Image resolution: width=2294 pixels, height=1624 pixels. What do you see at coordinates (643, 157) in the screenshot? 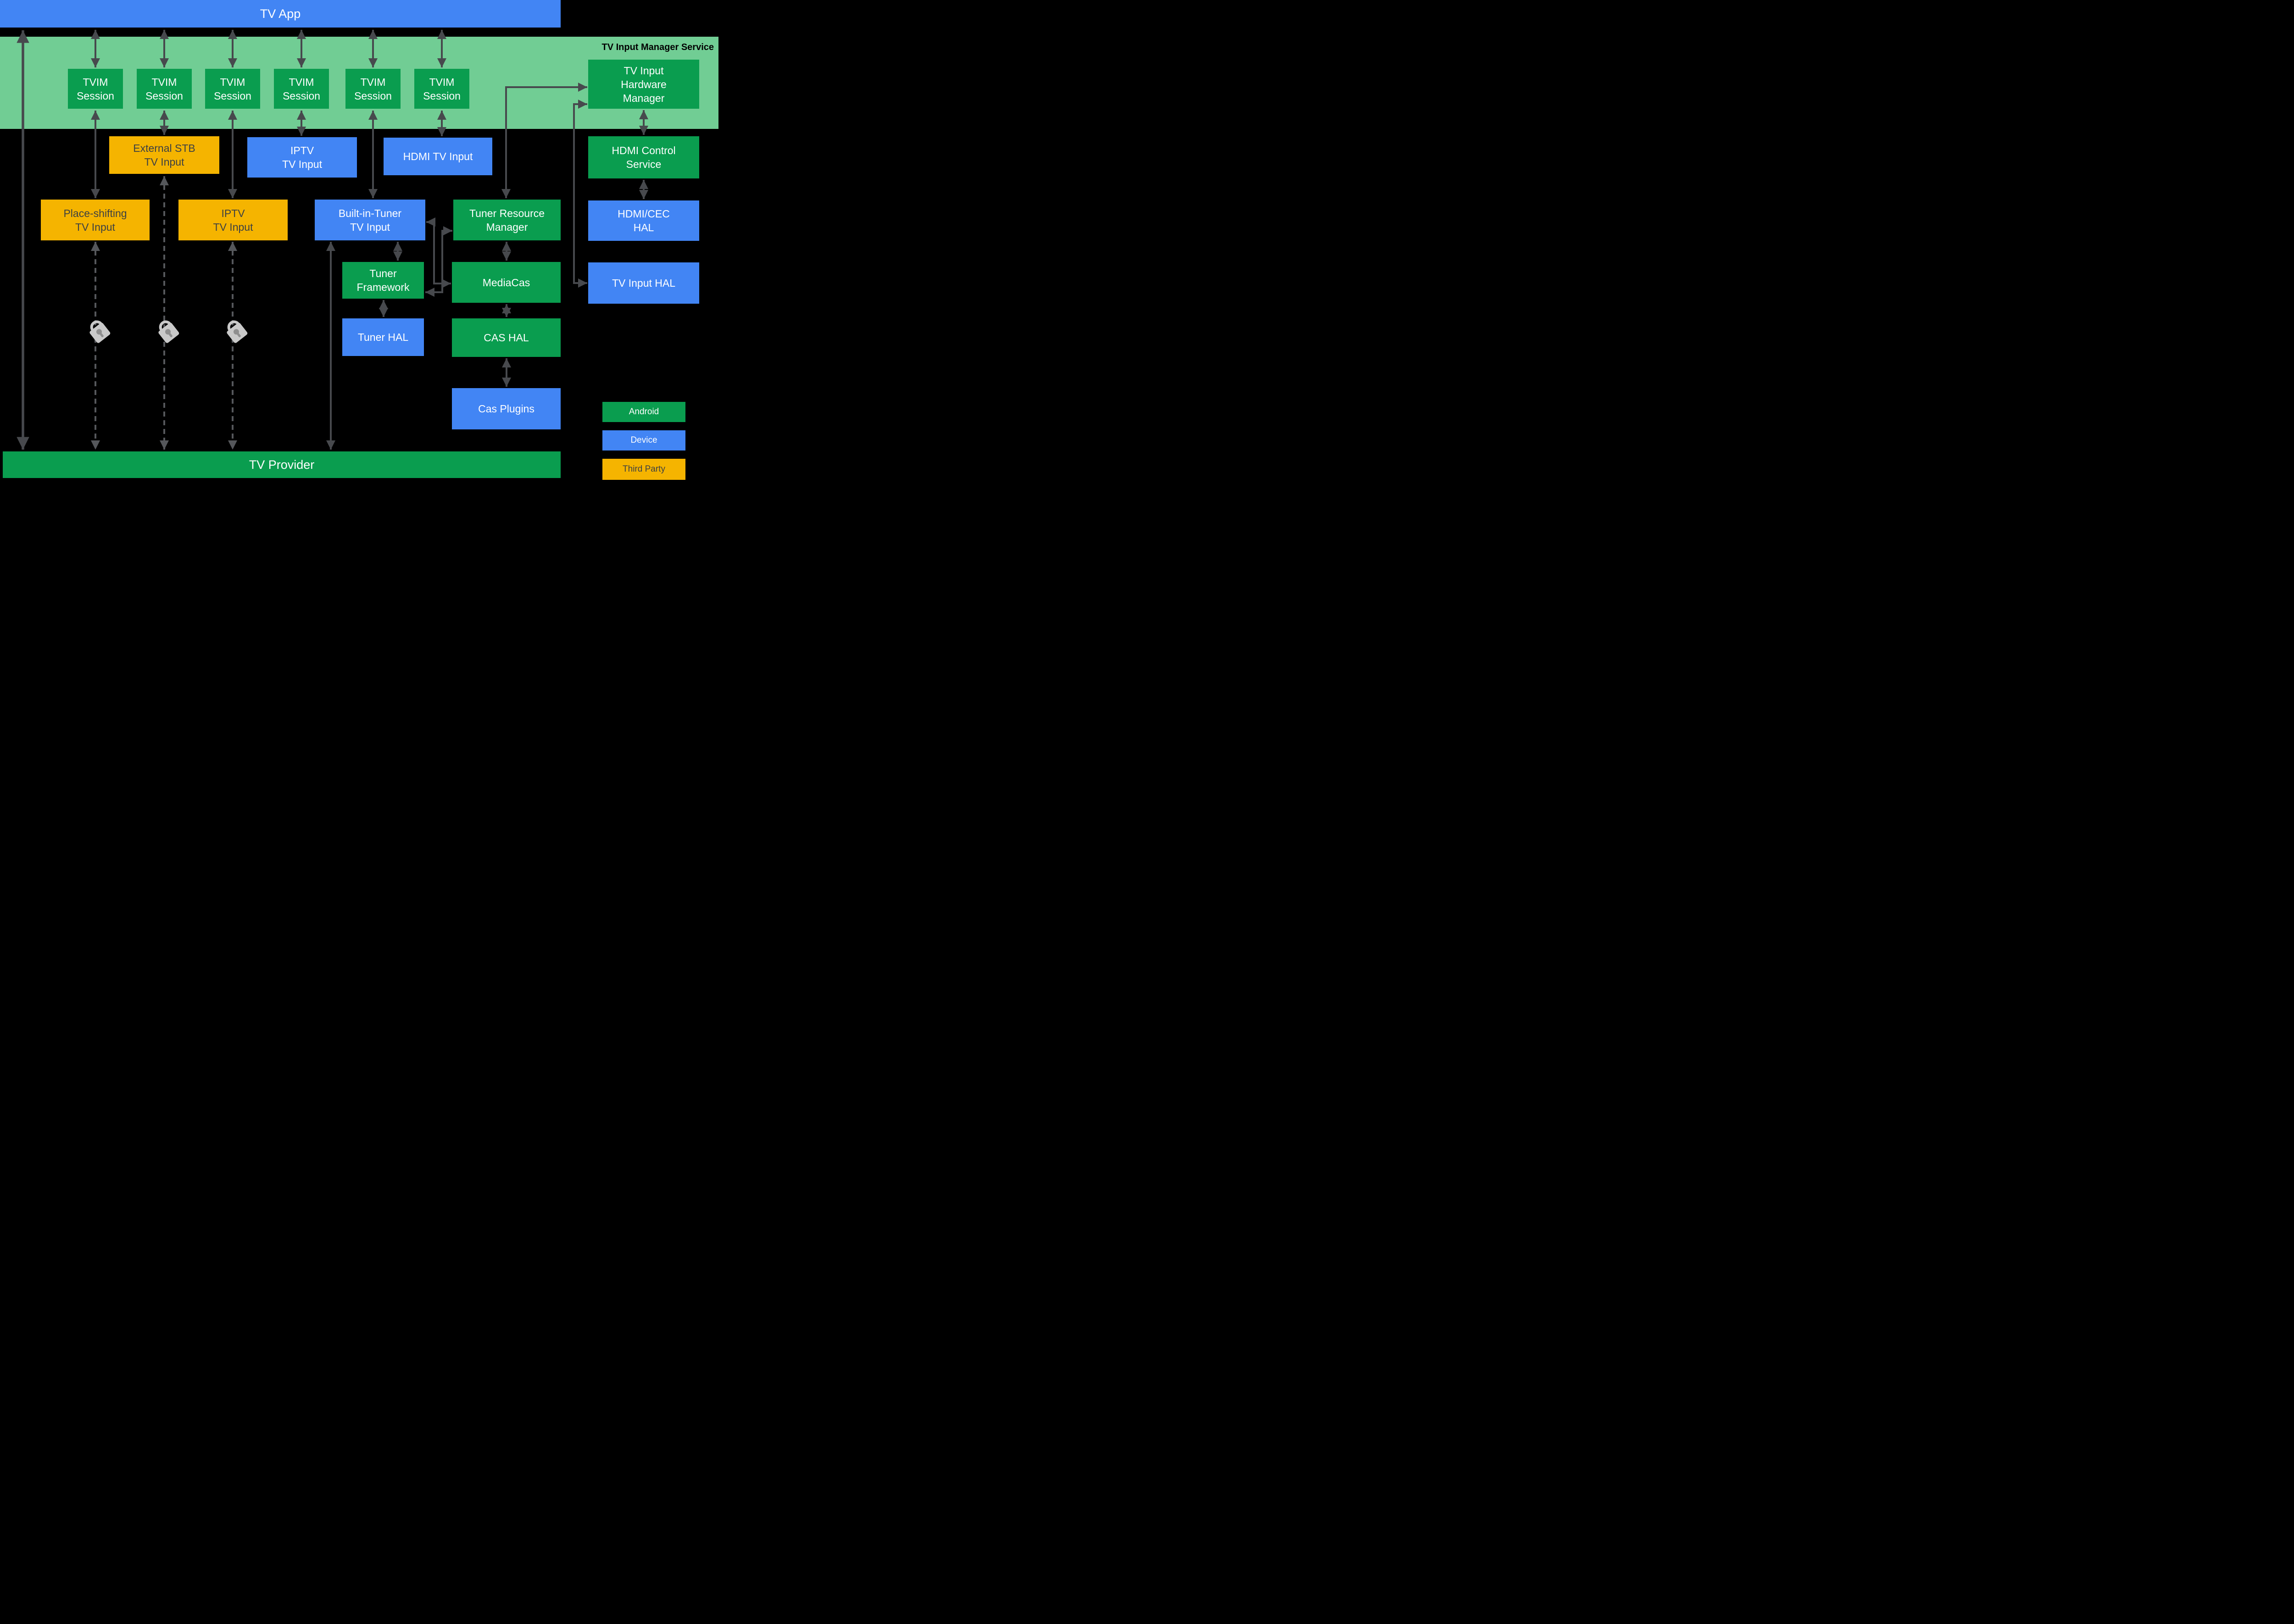
I see `node-hdmi-control-service: HDMI Control Service` at bounding box center [643, 157].